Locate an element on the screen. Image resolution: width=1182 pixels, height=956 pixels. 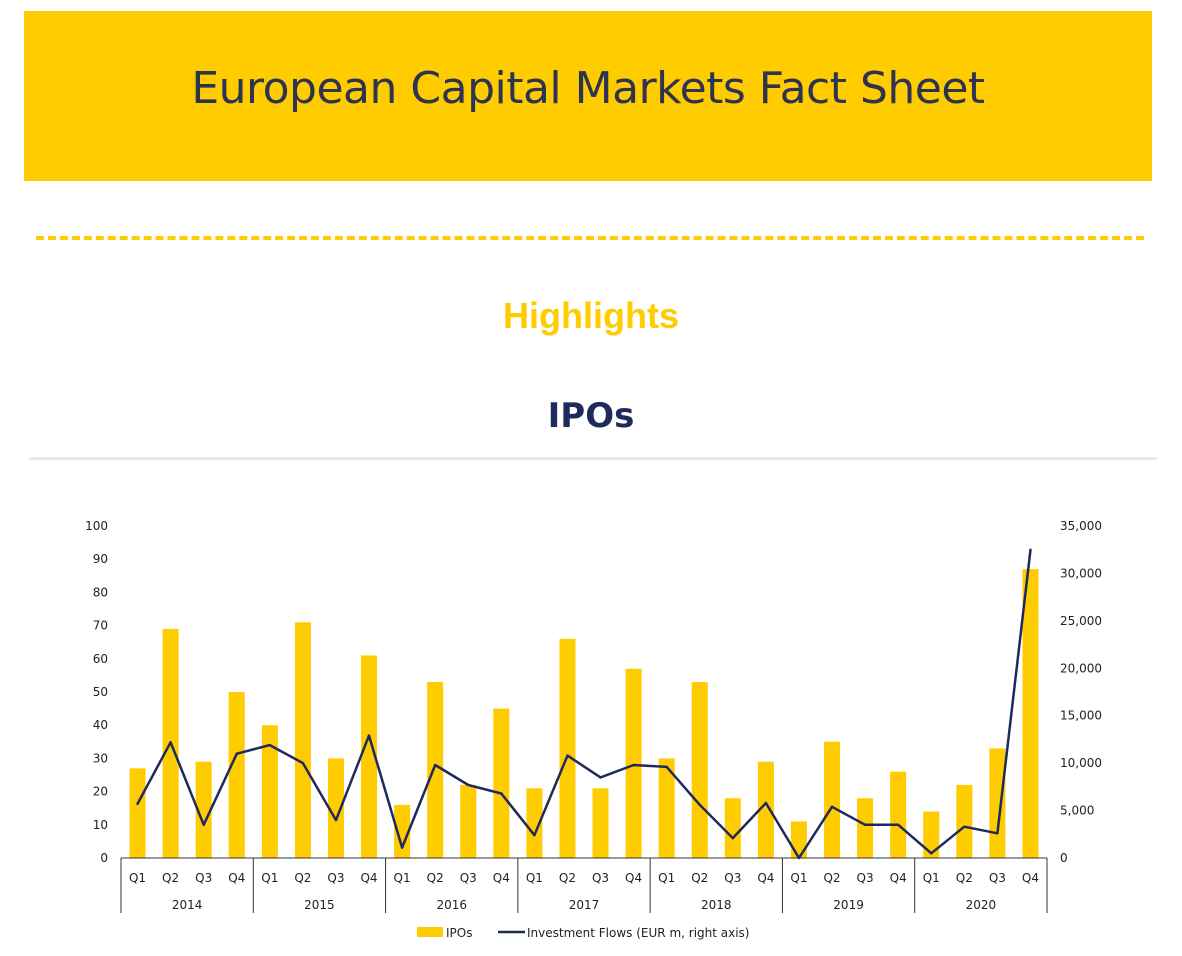
left-axis-tick-label: 0 is located at coordinates (104, 858).